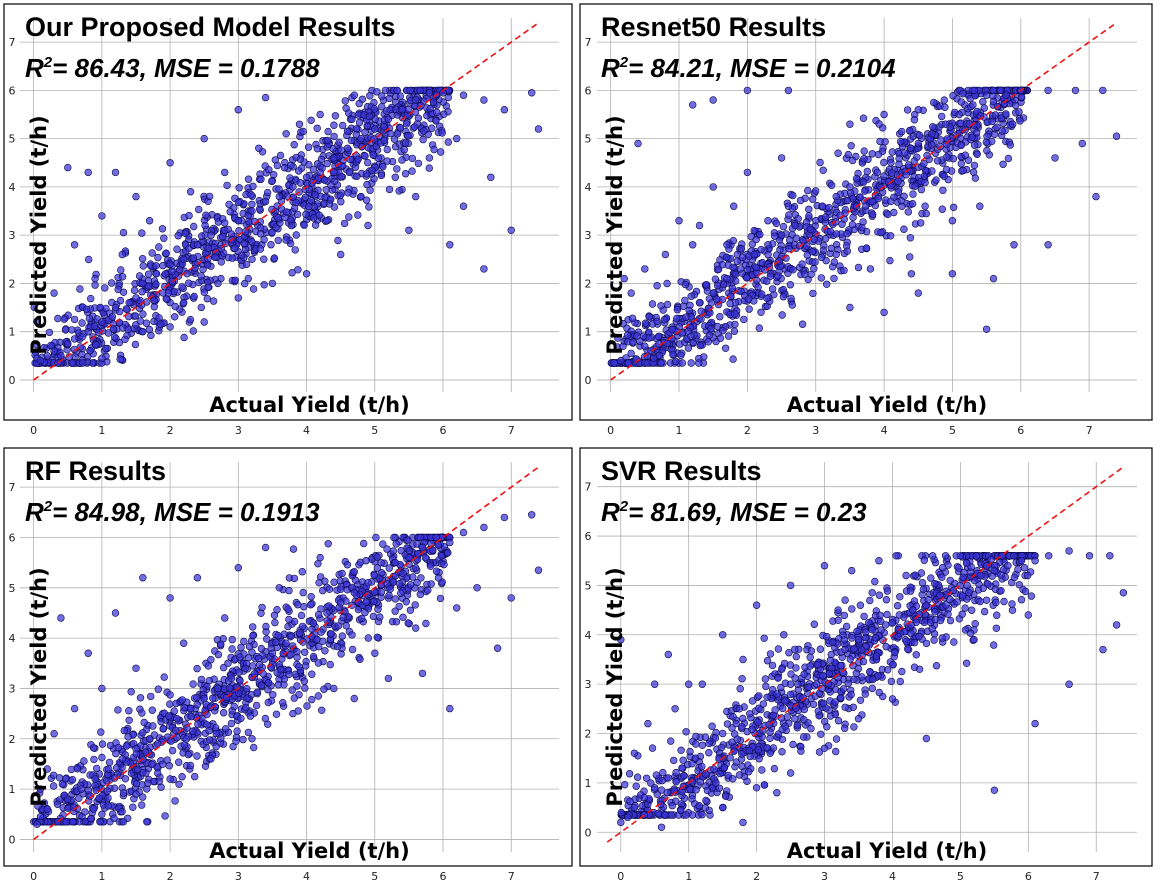 This screenshot has height=892, width=1161. What do you see at coordinates (588, 635) in the screenshot?
I see `y-tick-label: 4` at bounding box center [588, 635].